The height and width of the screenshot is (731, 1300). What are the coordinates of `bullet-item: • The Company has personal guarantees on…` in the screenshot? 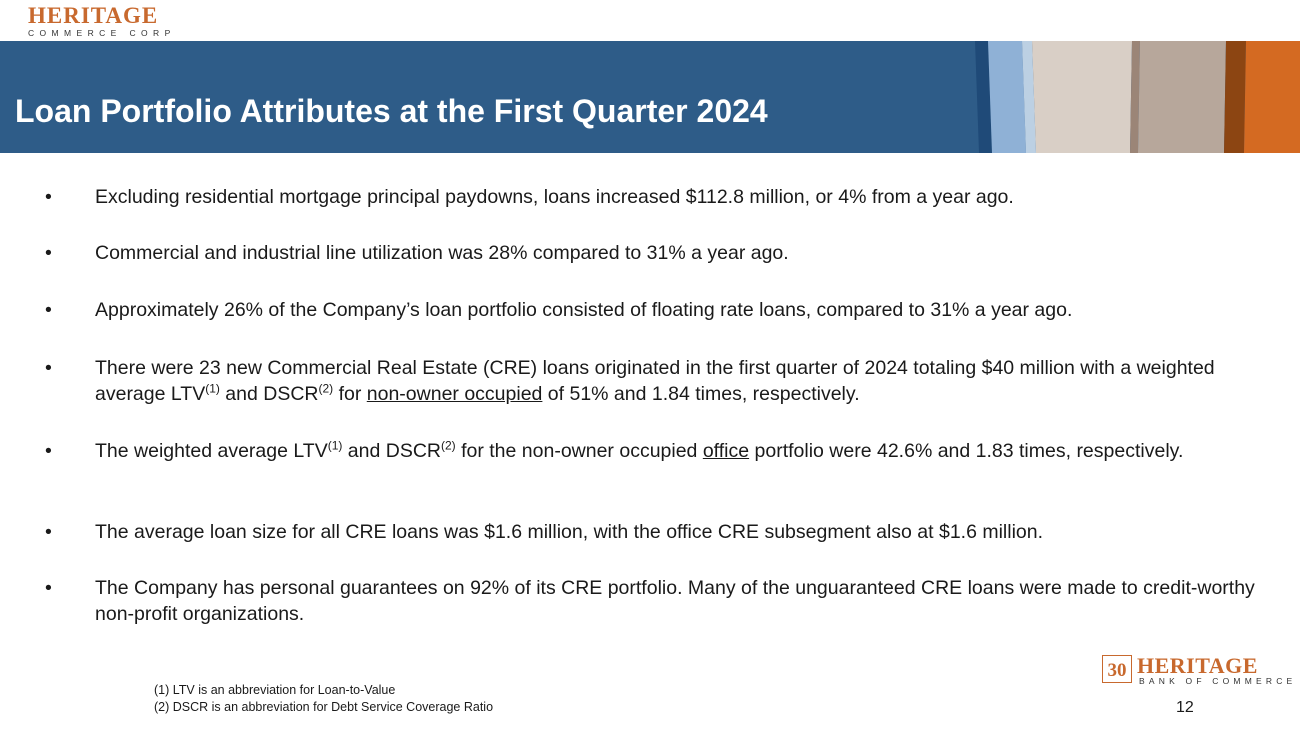 It's located at (650, 601).